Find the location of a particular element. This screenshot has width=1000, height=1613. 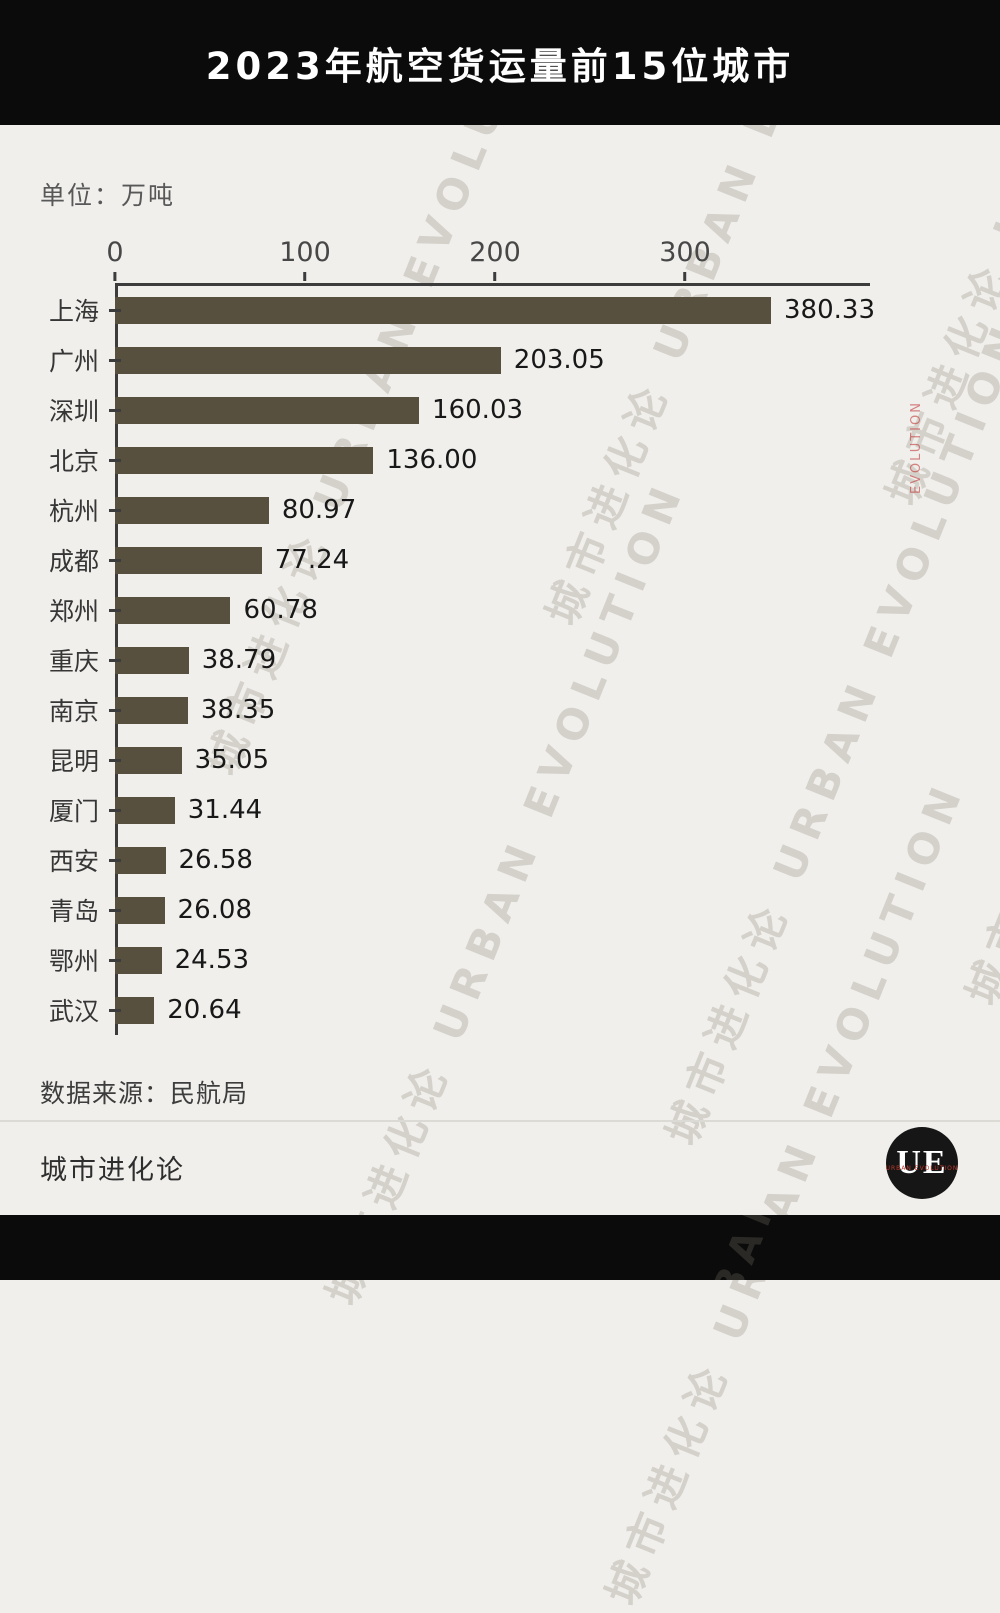

brand-logo: UE URBAN EVOLUTION is located at coordinates (922, 1163).